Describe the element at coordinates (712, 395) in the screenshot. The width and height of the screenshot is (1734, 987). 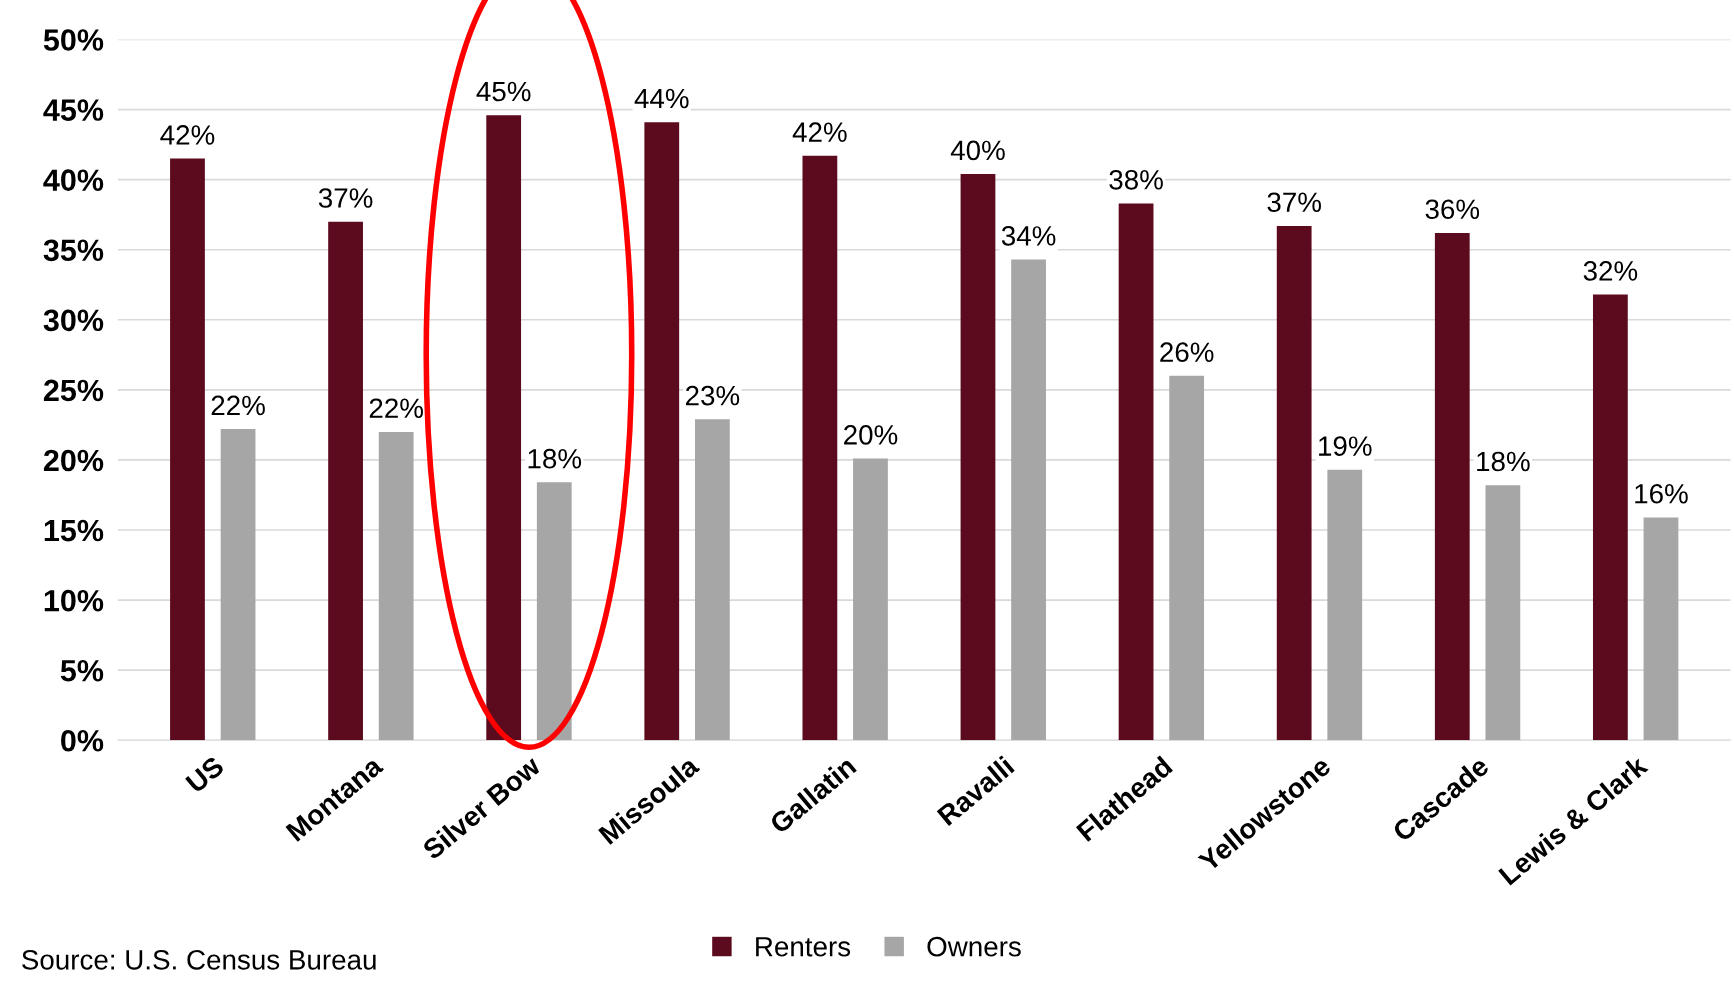
I see `data-label: 23%` at that location.